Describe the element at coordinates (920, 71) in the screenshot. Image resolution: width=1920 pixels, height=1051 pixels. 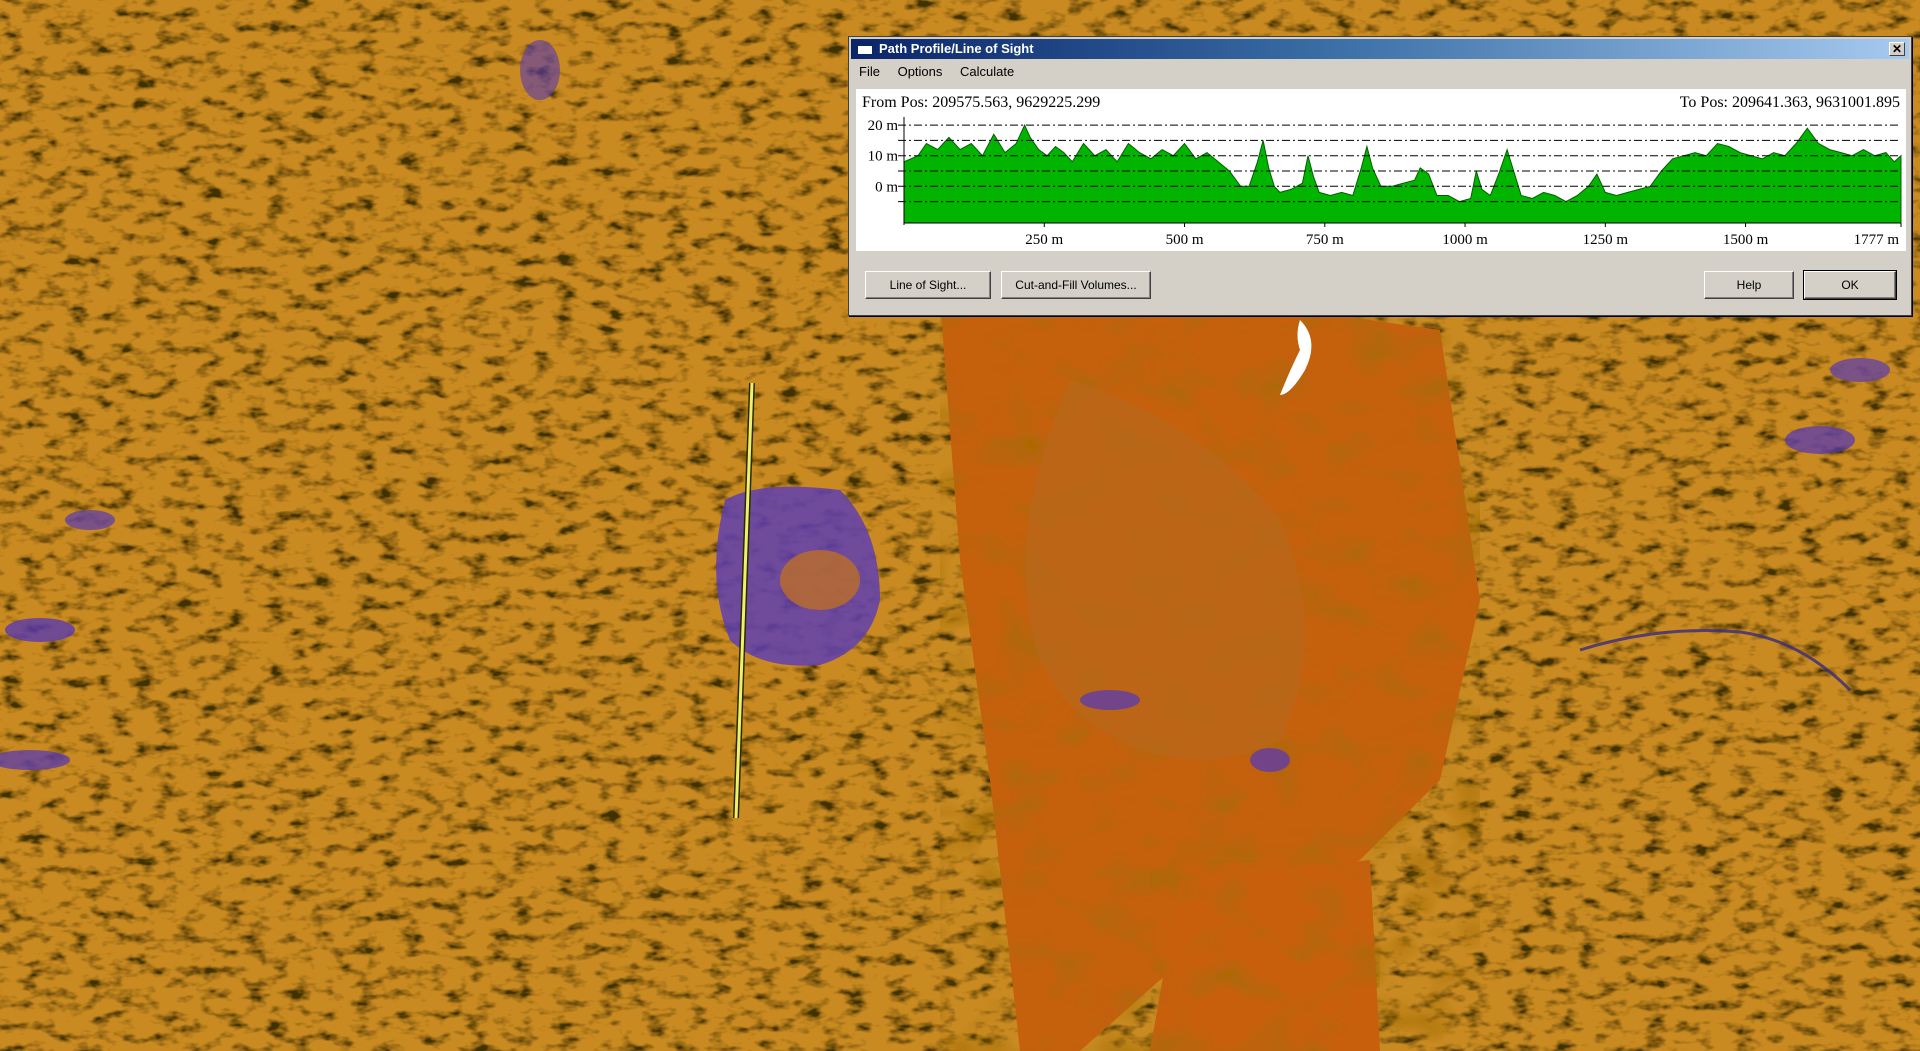
I see `menu-options: Options` at that location.